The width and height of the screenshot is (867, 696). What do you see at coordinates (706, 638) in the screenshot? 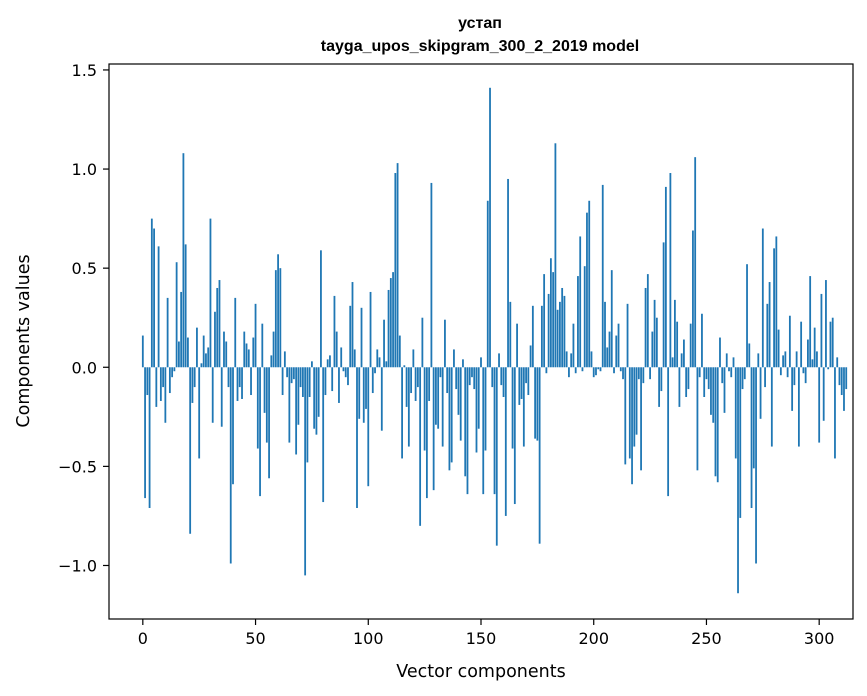
I see `x-tick-label: 250` at bounding box center [706, 638].